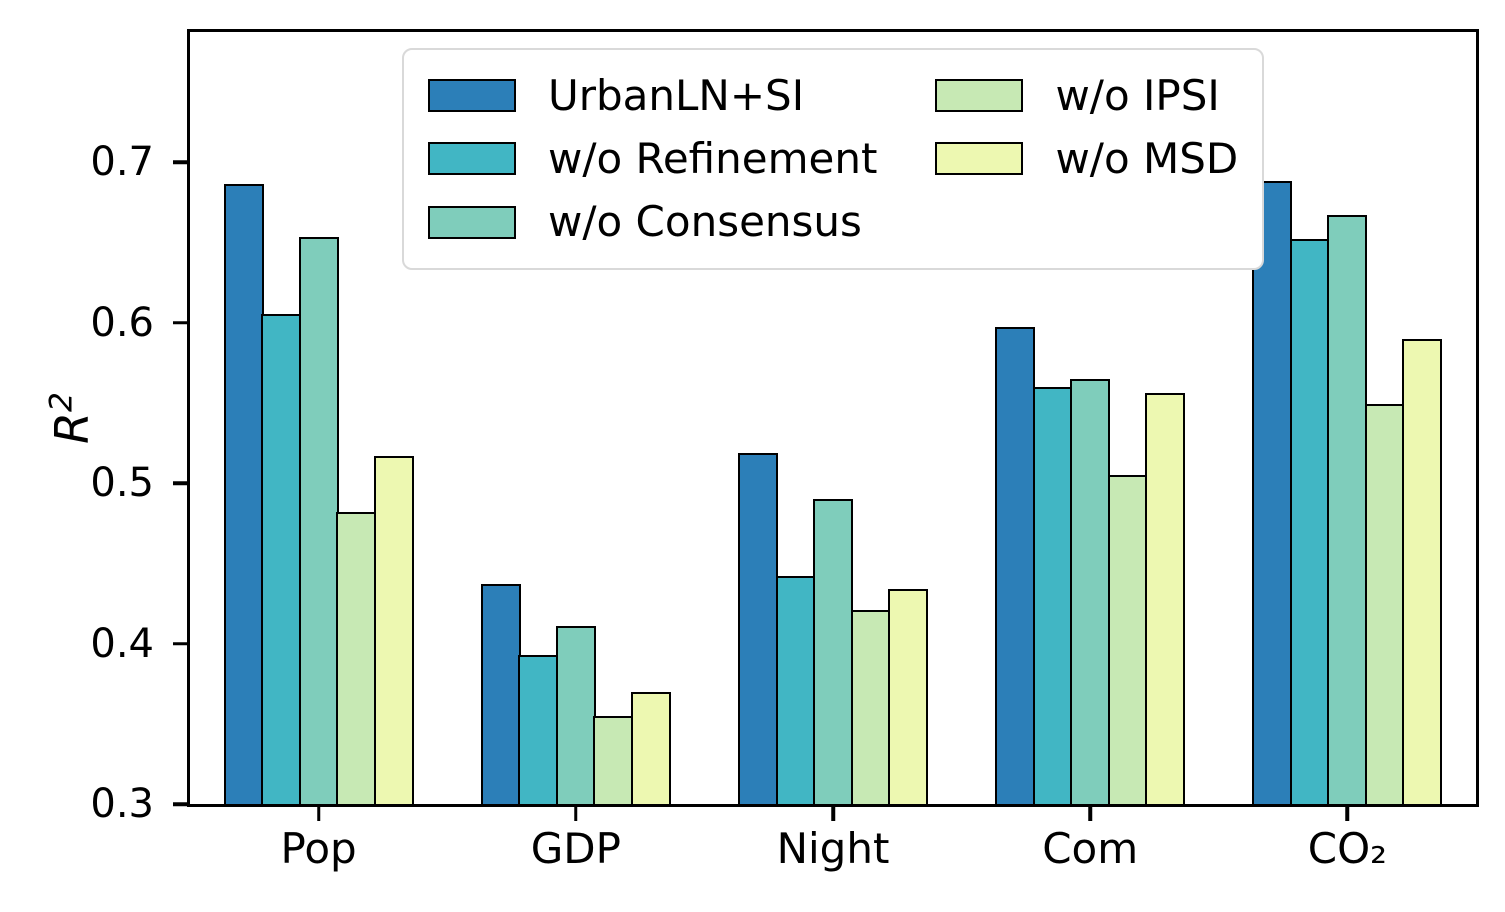  Describe the element at coordinates (575, 714) in the screenshot. I see `bar-w-o-consensus-gdp` at that location.